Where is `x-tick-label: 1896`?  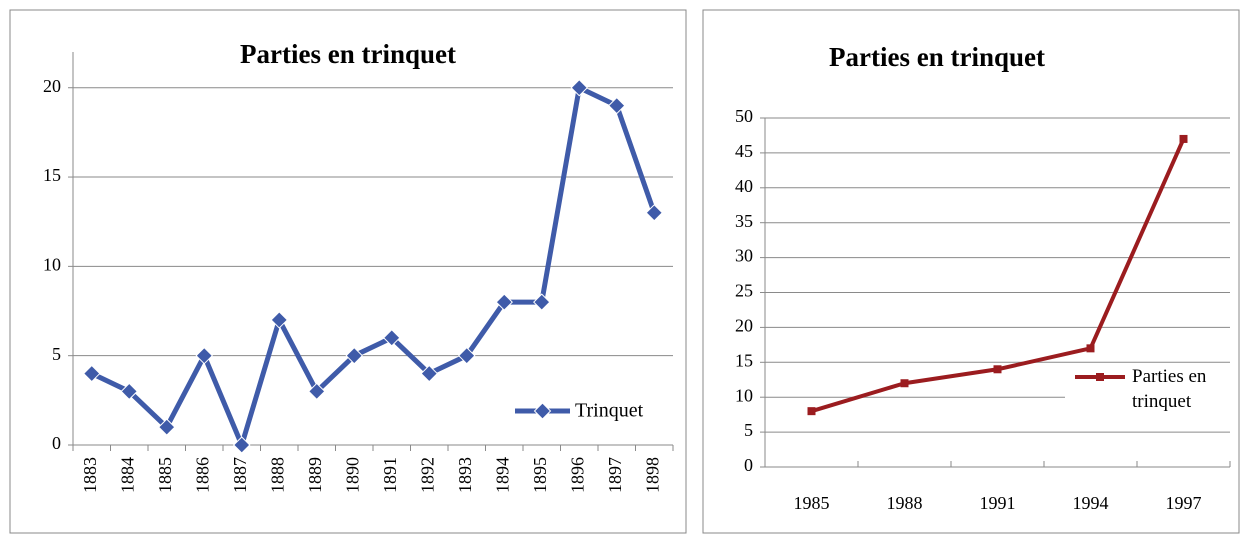
x-tick-label: 1896 is located at coordinates (577, 475).